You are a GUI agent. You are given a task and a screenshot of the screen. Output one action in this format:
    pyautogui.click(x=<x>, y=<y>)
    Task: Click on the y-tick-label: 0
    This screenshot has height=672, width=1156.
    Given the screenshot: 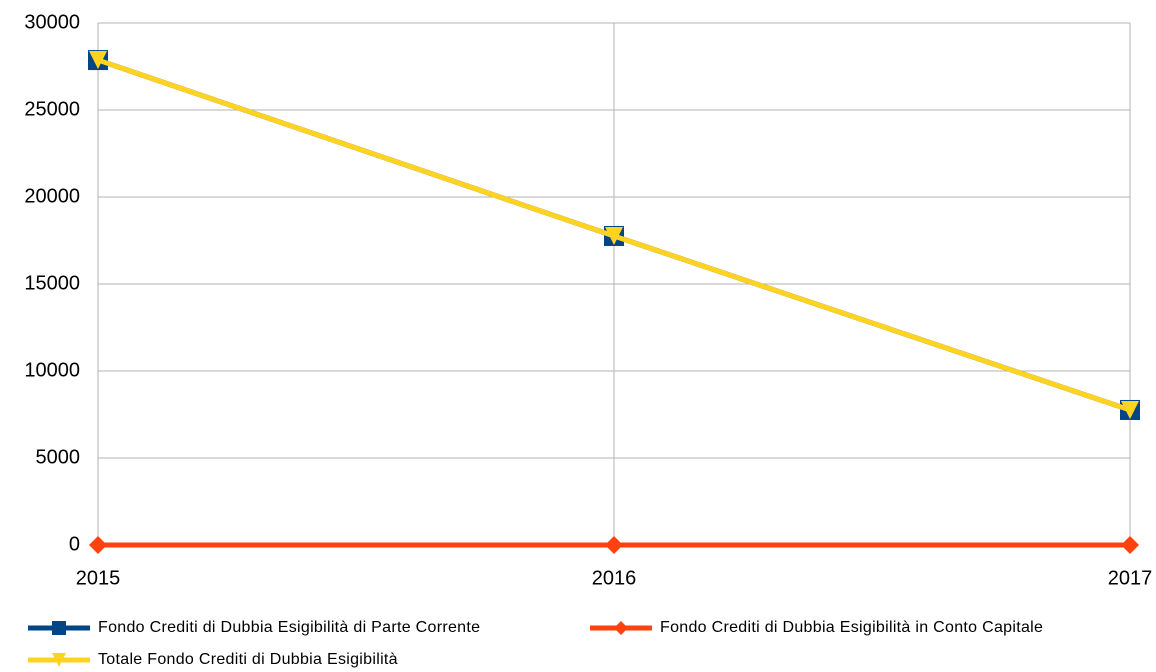 What is the action you would take?
    pyautogui.click(x=74, y=544)
    